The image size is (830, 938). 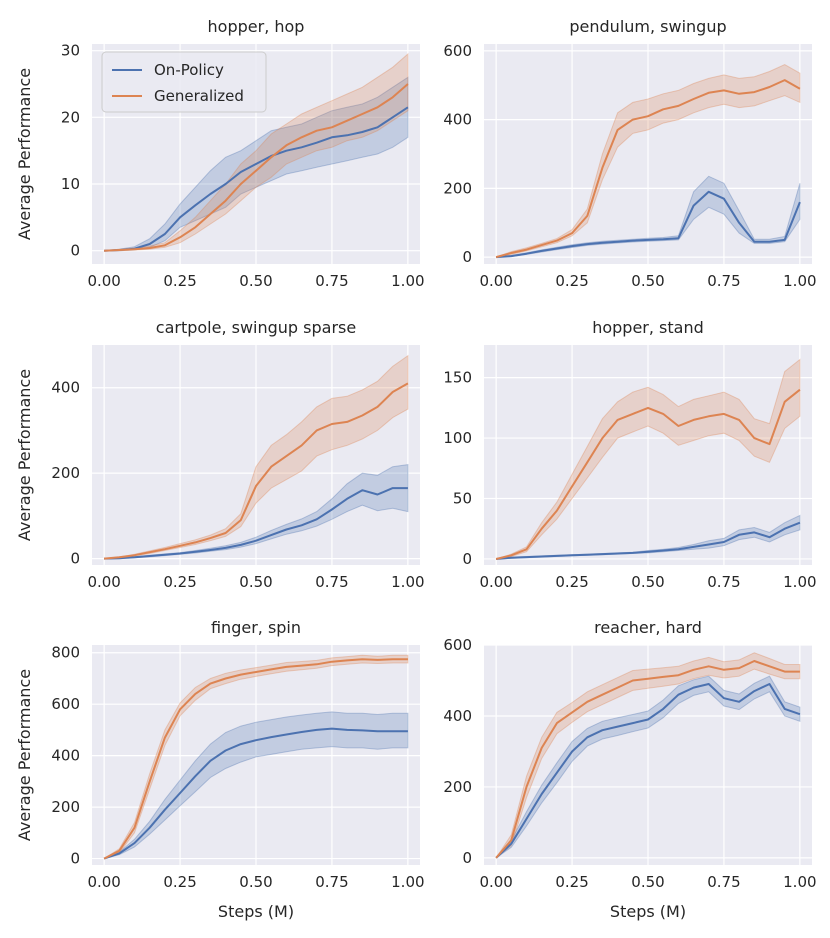 I want to click on chart-title: hopper, hop, so click(x=256, y=26).